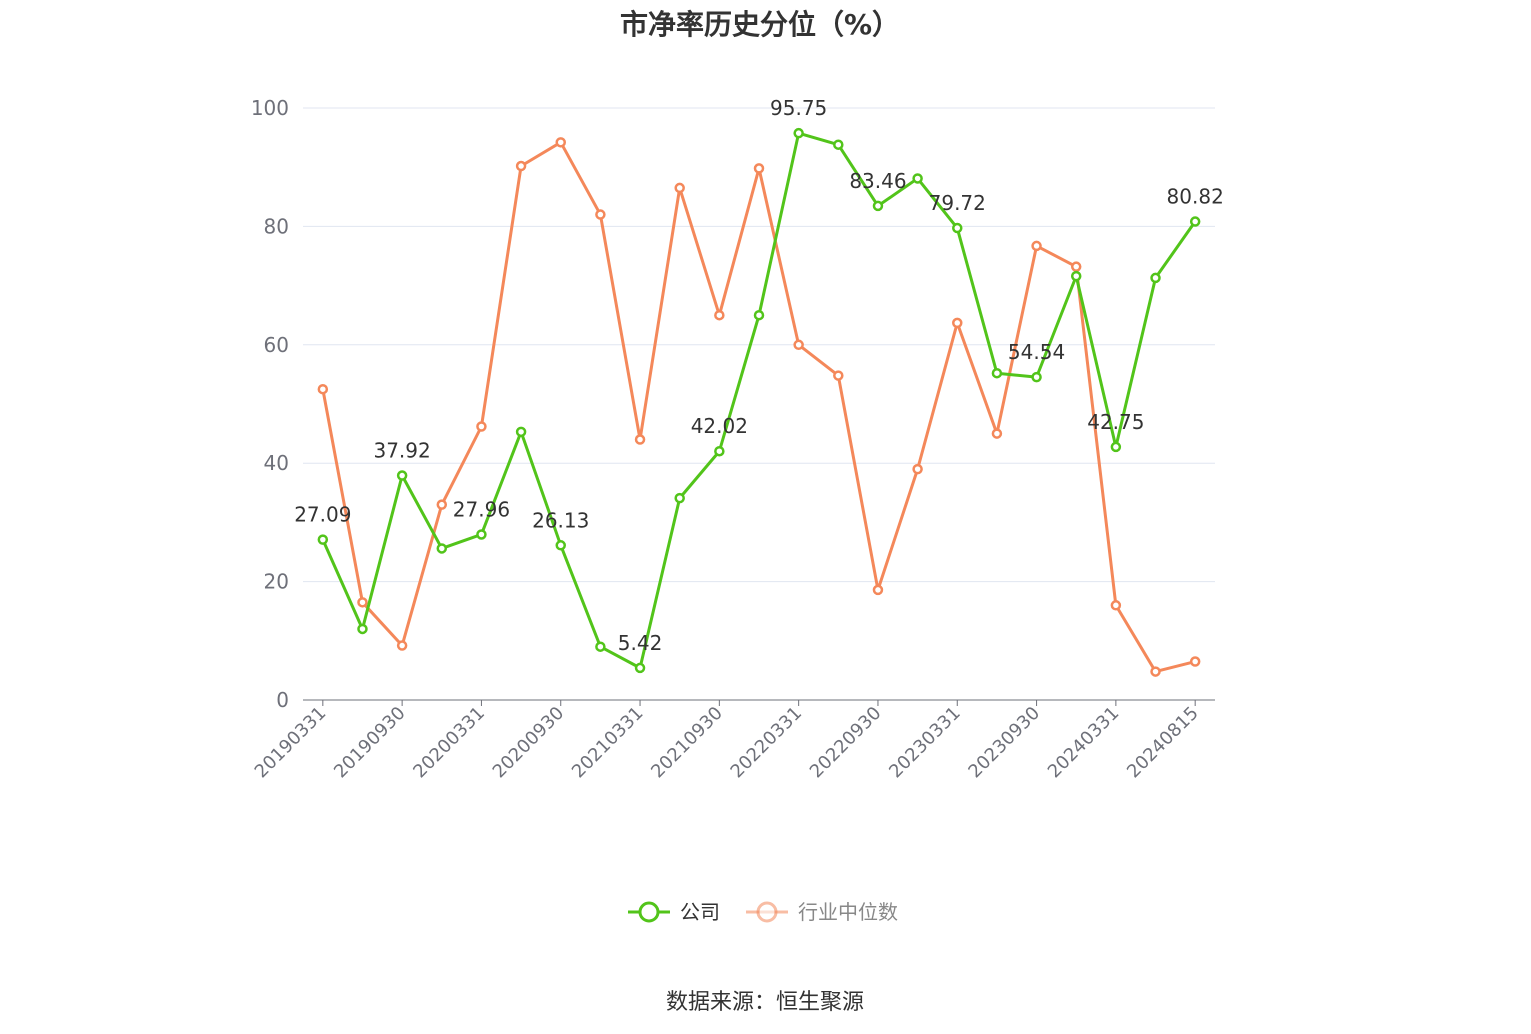  I want to click on data-label: 80.82, so click(1195, 197).